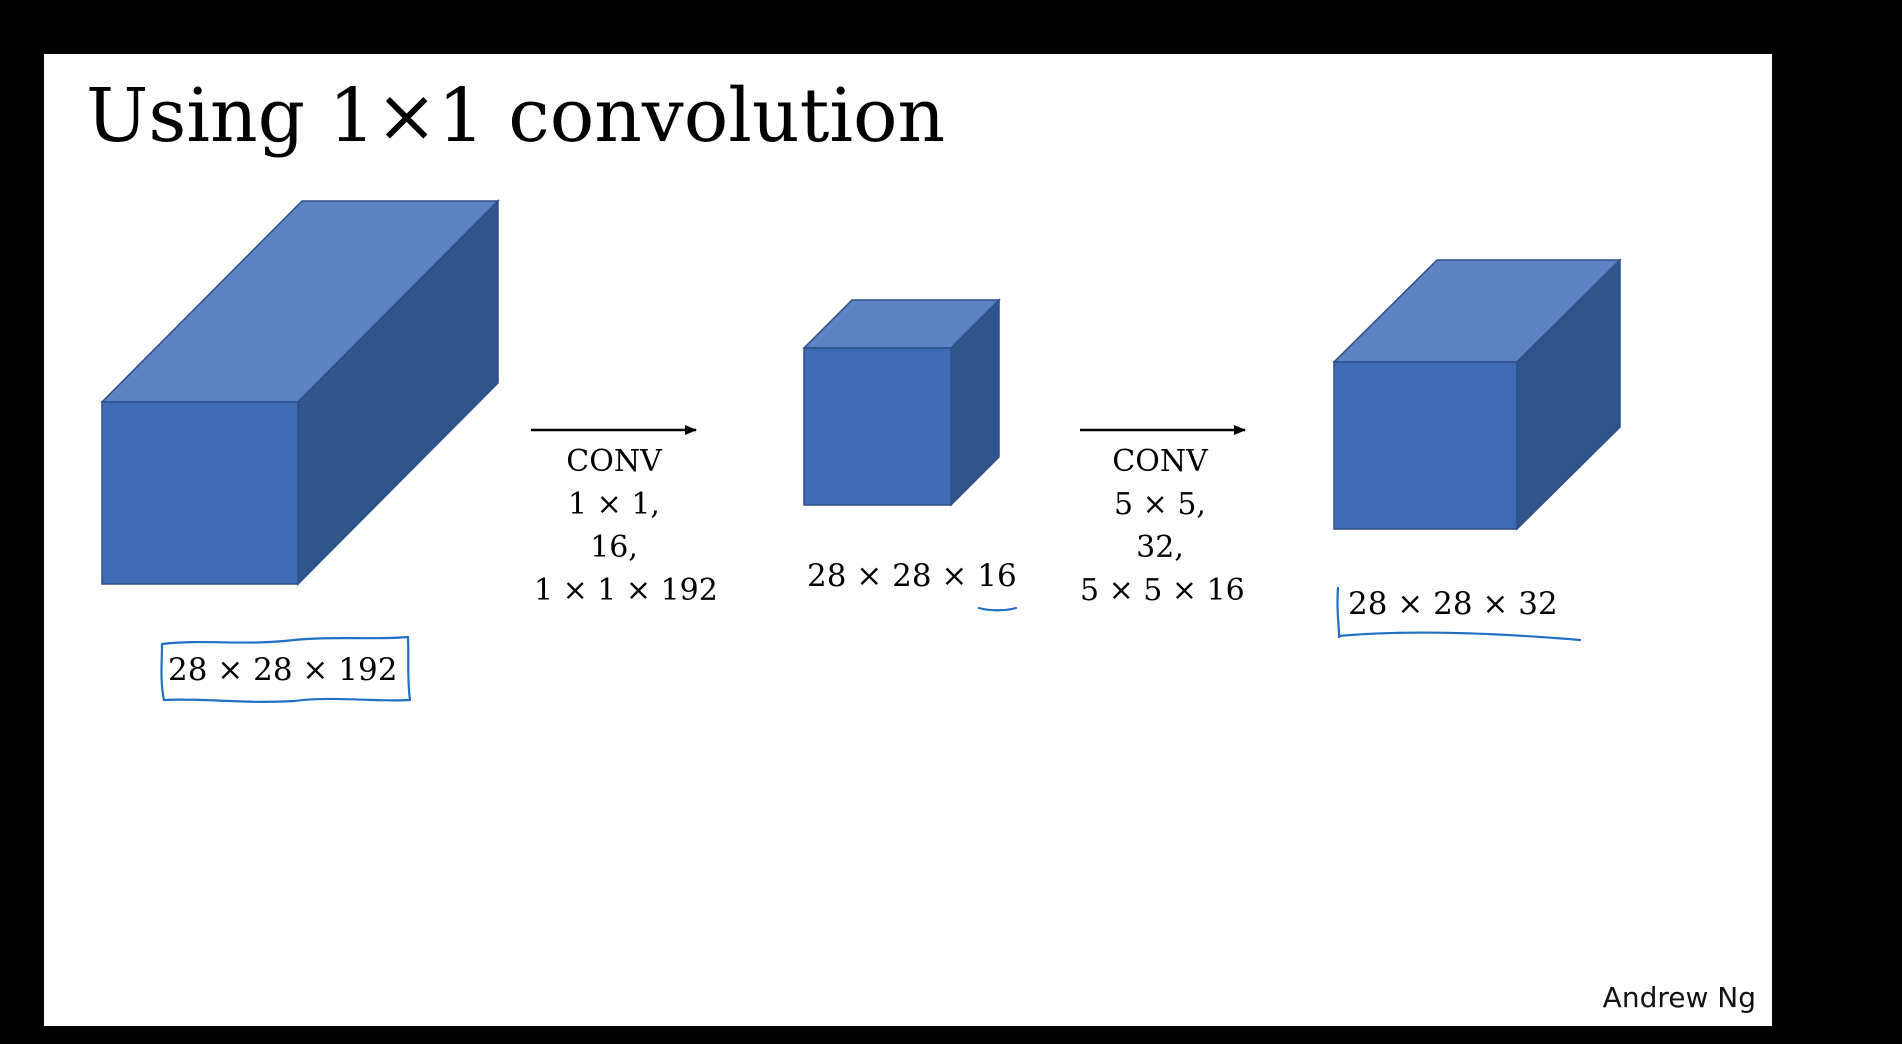 Image resolution: width=1902 pixels, height=1044 pixels. Describe the element at coordinates (1162, 590) in the screenshot. I see `conv-step-2-shape: 5 × 5 × 16` at that location.